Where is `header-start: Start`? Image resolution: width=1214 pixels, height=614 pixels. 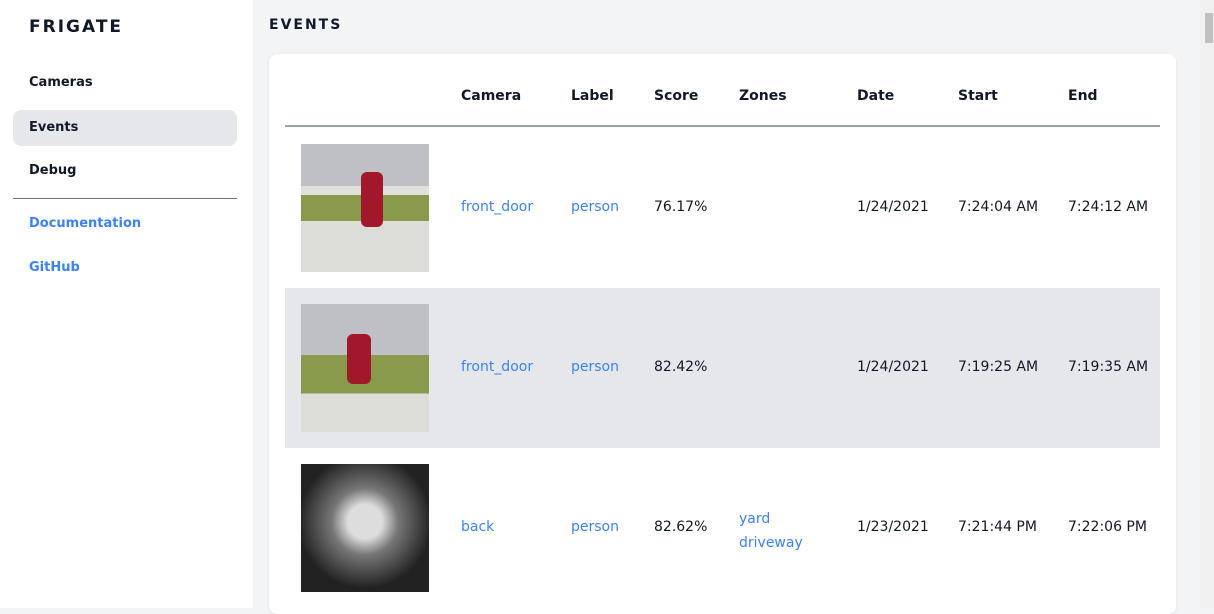 header-start: Start is located at coordinates (978, 96).